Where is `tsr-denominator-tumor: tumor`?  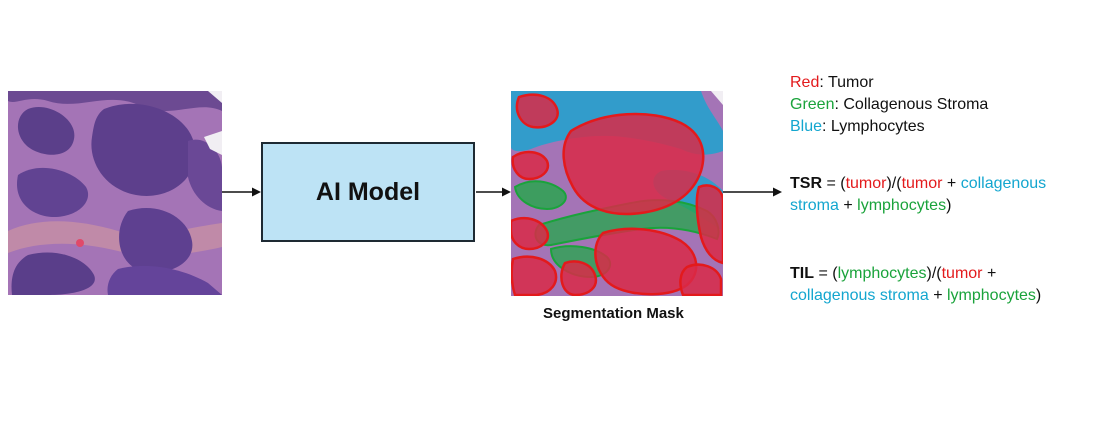
tsr-denominator-tumor: tumor is located at coordinates (922, 183).